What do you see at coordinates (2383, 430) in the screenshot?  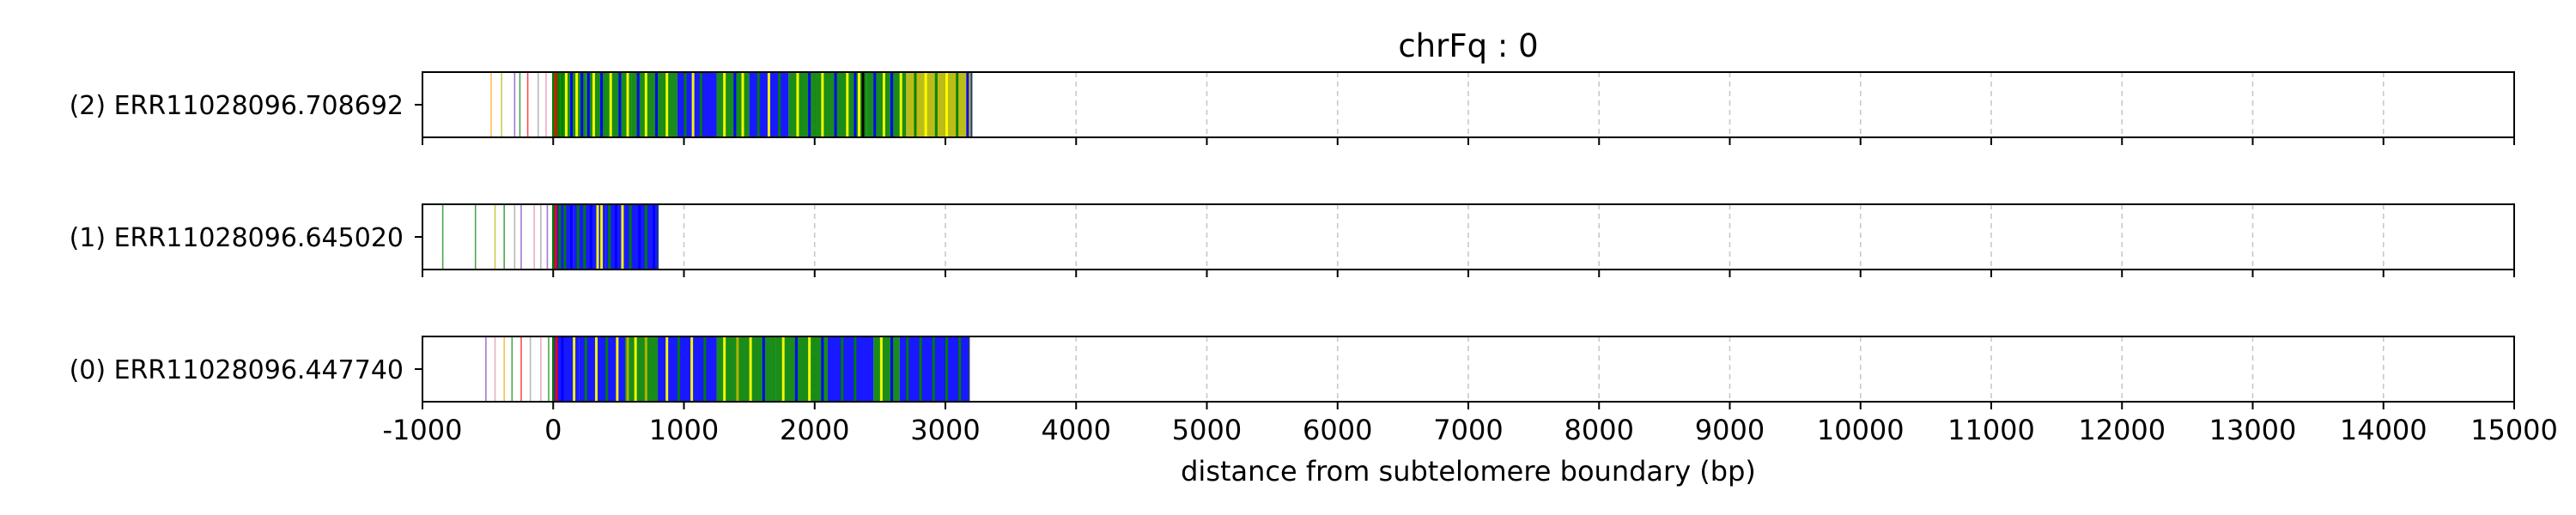 I see `x-tick-label: 14000` at bounding box center [2383, 430].